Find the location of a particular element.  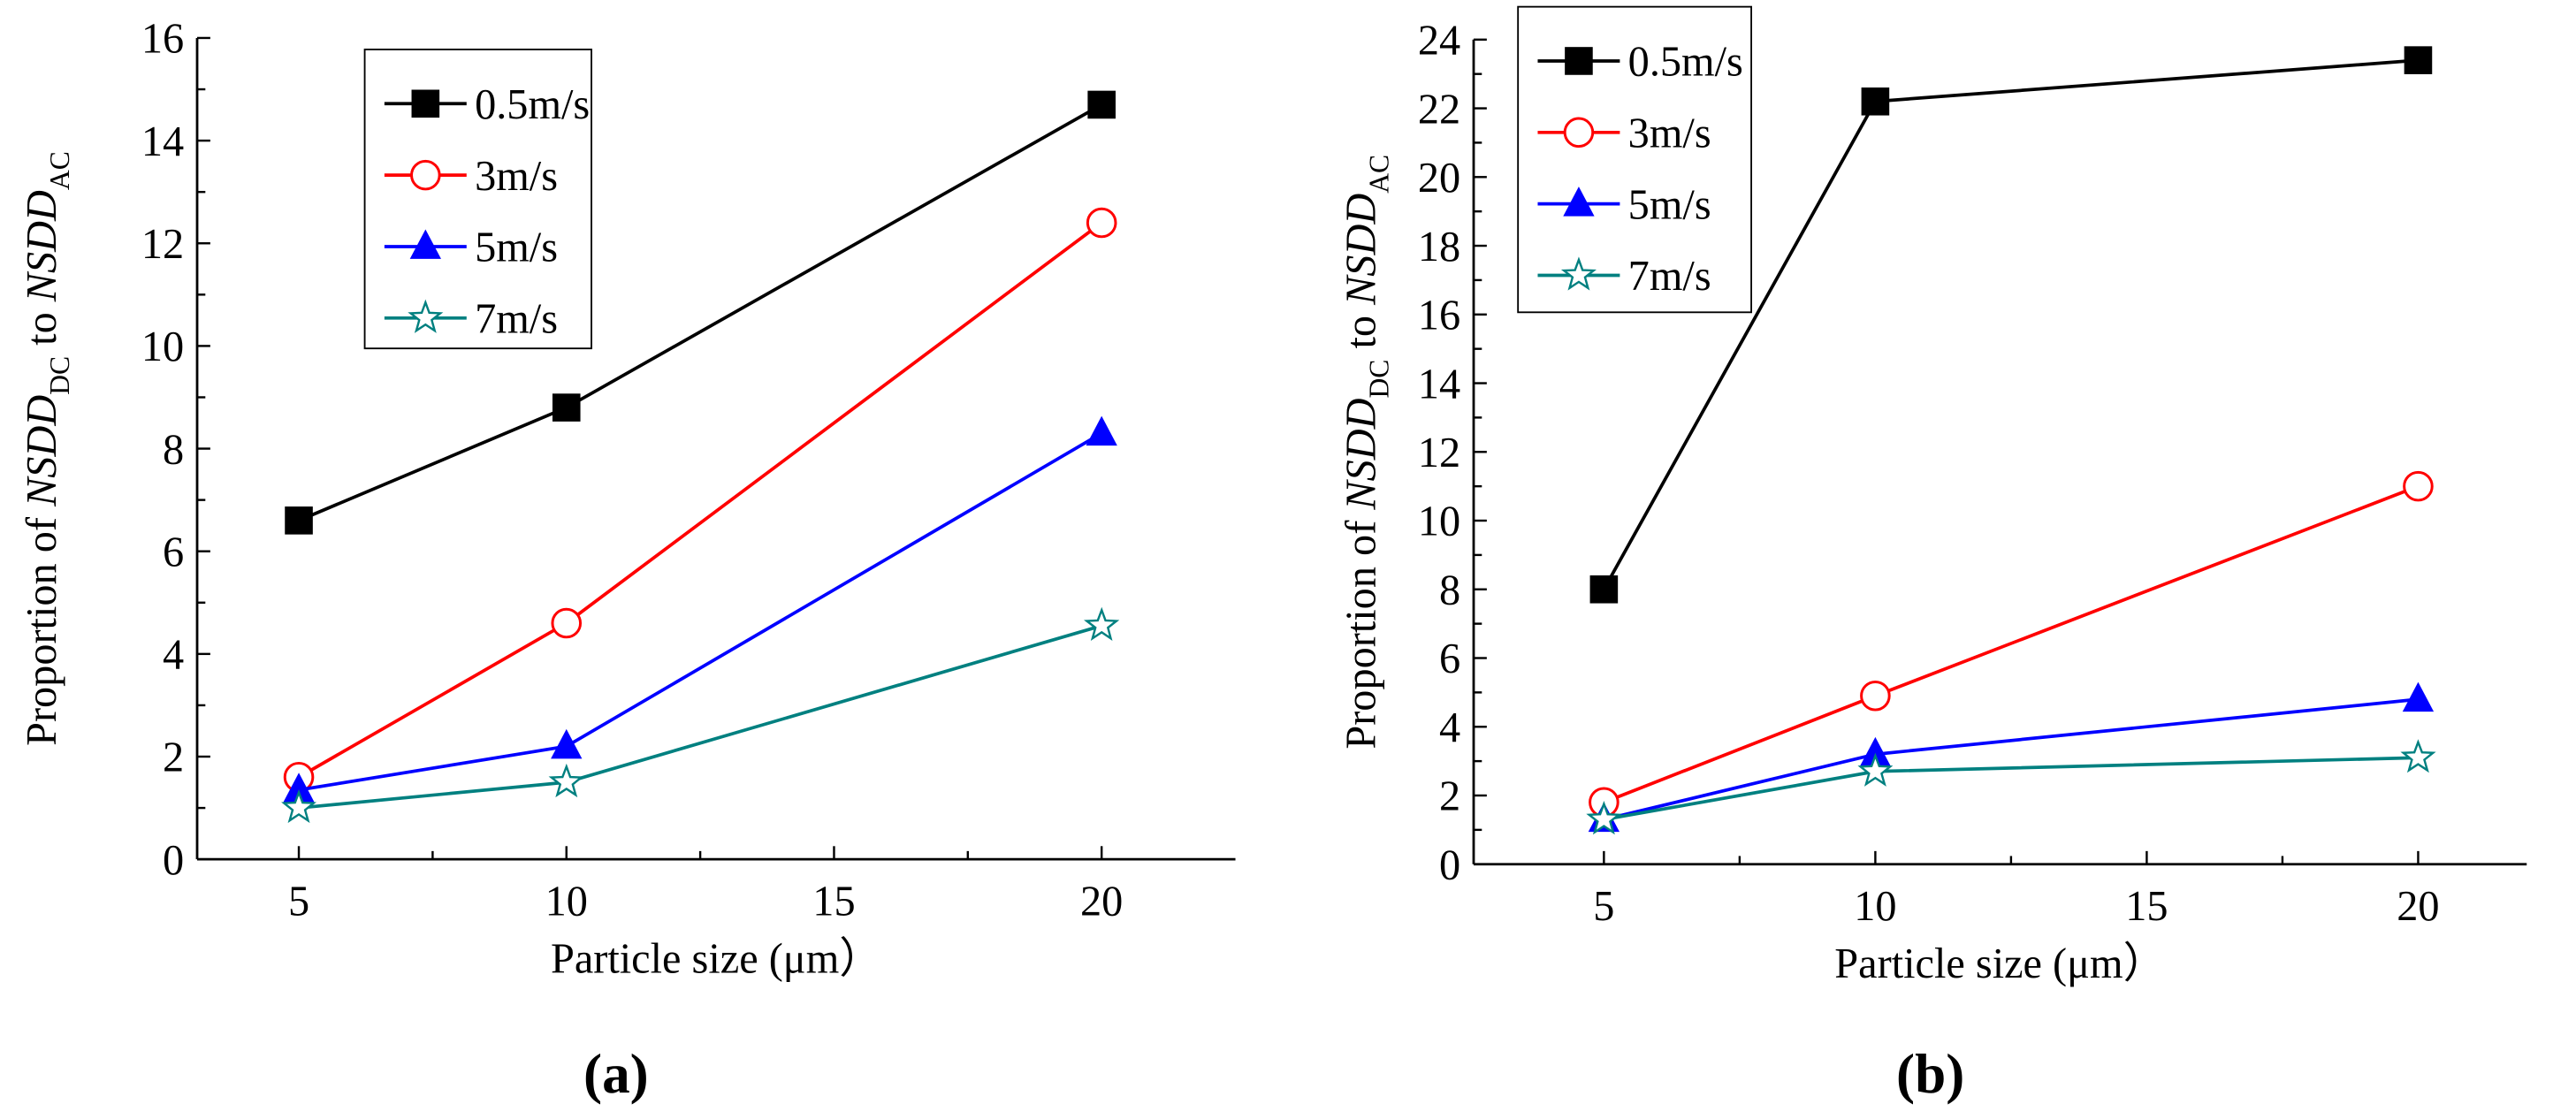

panel-label: (b) is located at coordinates (1930, 1074).